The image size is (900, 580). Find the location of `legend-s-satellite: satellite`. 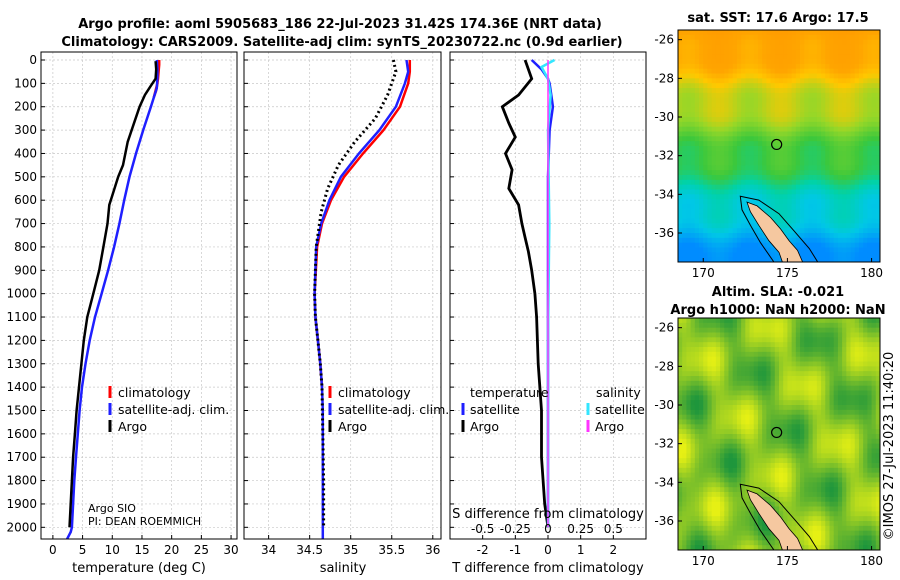

legend-s-satellite: satellite is located at coordinates (620, 409).